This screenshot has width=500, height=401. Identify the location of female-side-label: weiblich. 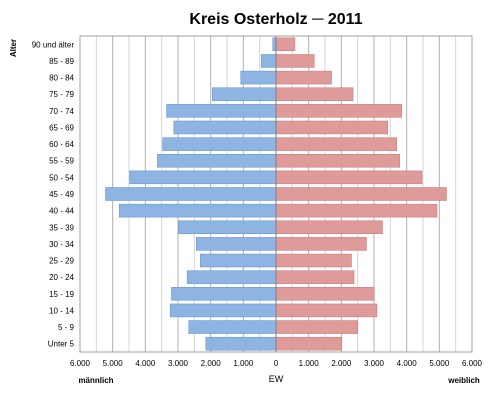
(463, 380).